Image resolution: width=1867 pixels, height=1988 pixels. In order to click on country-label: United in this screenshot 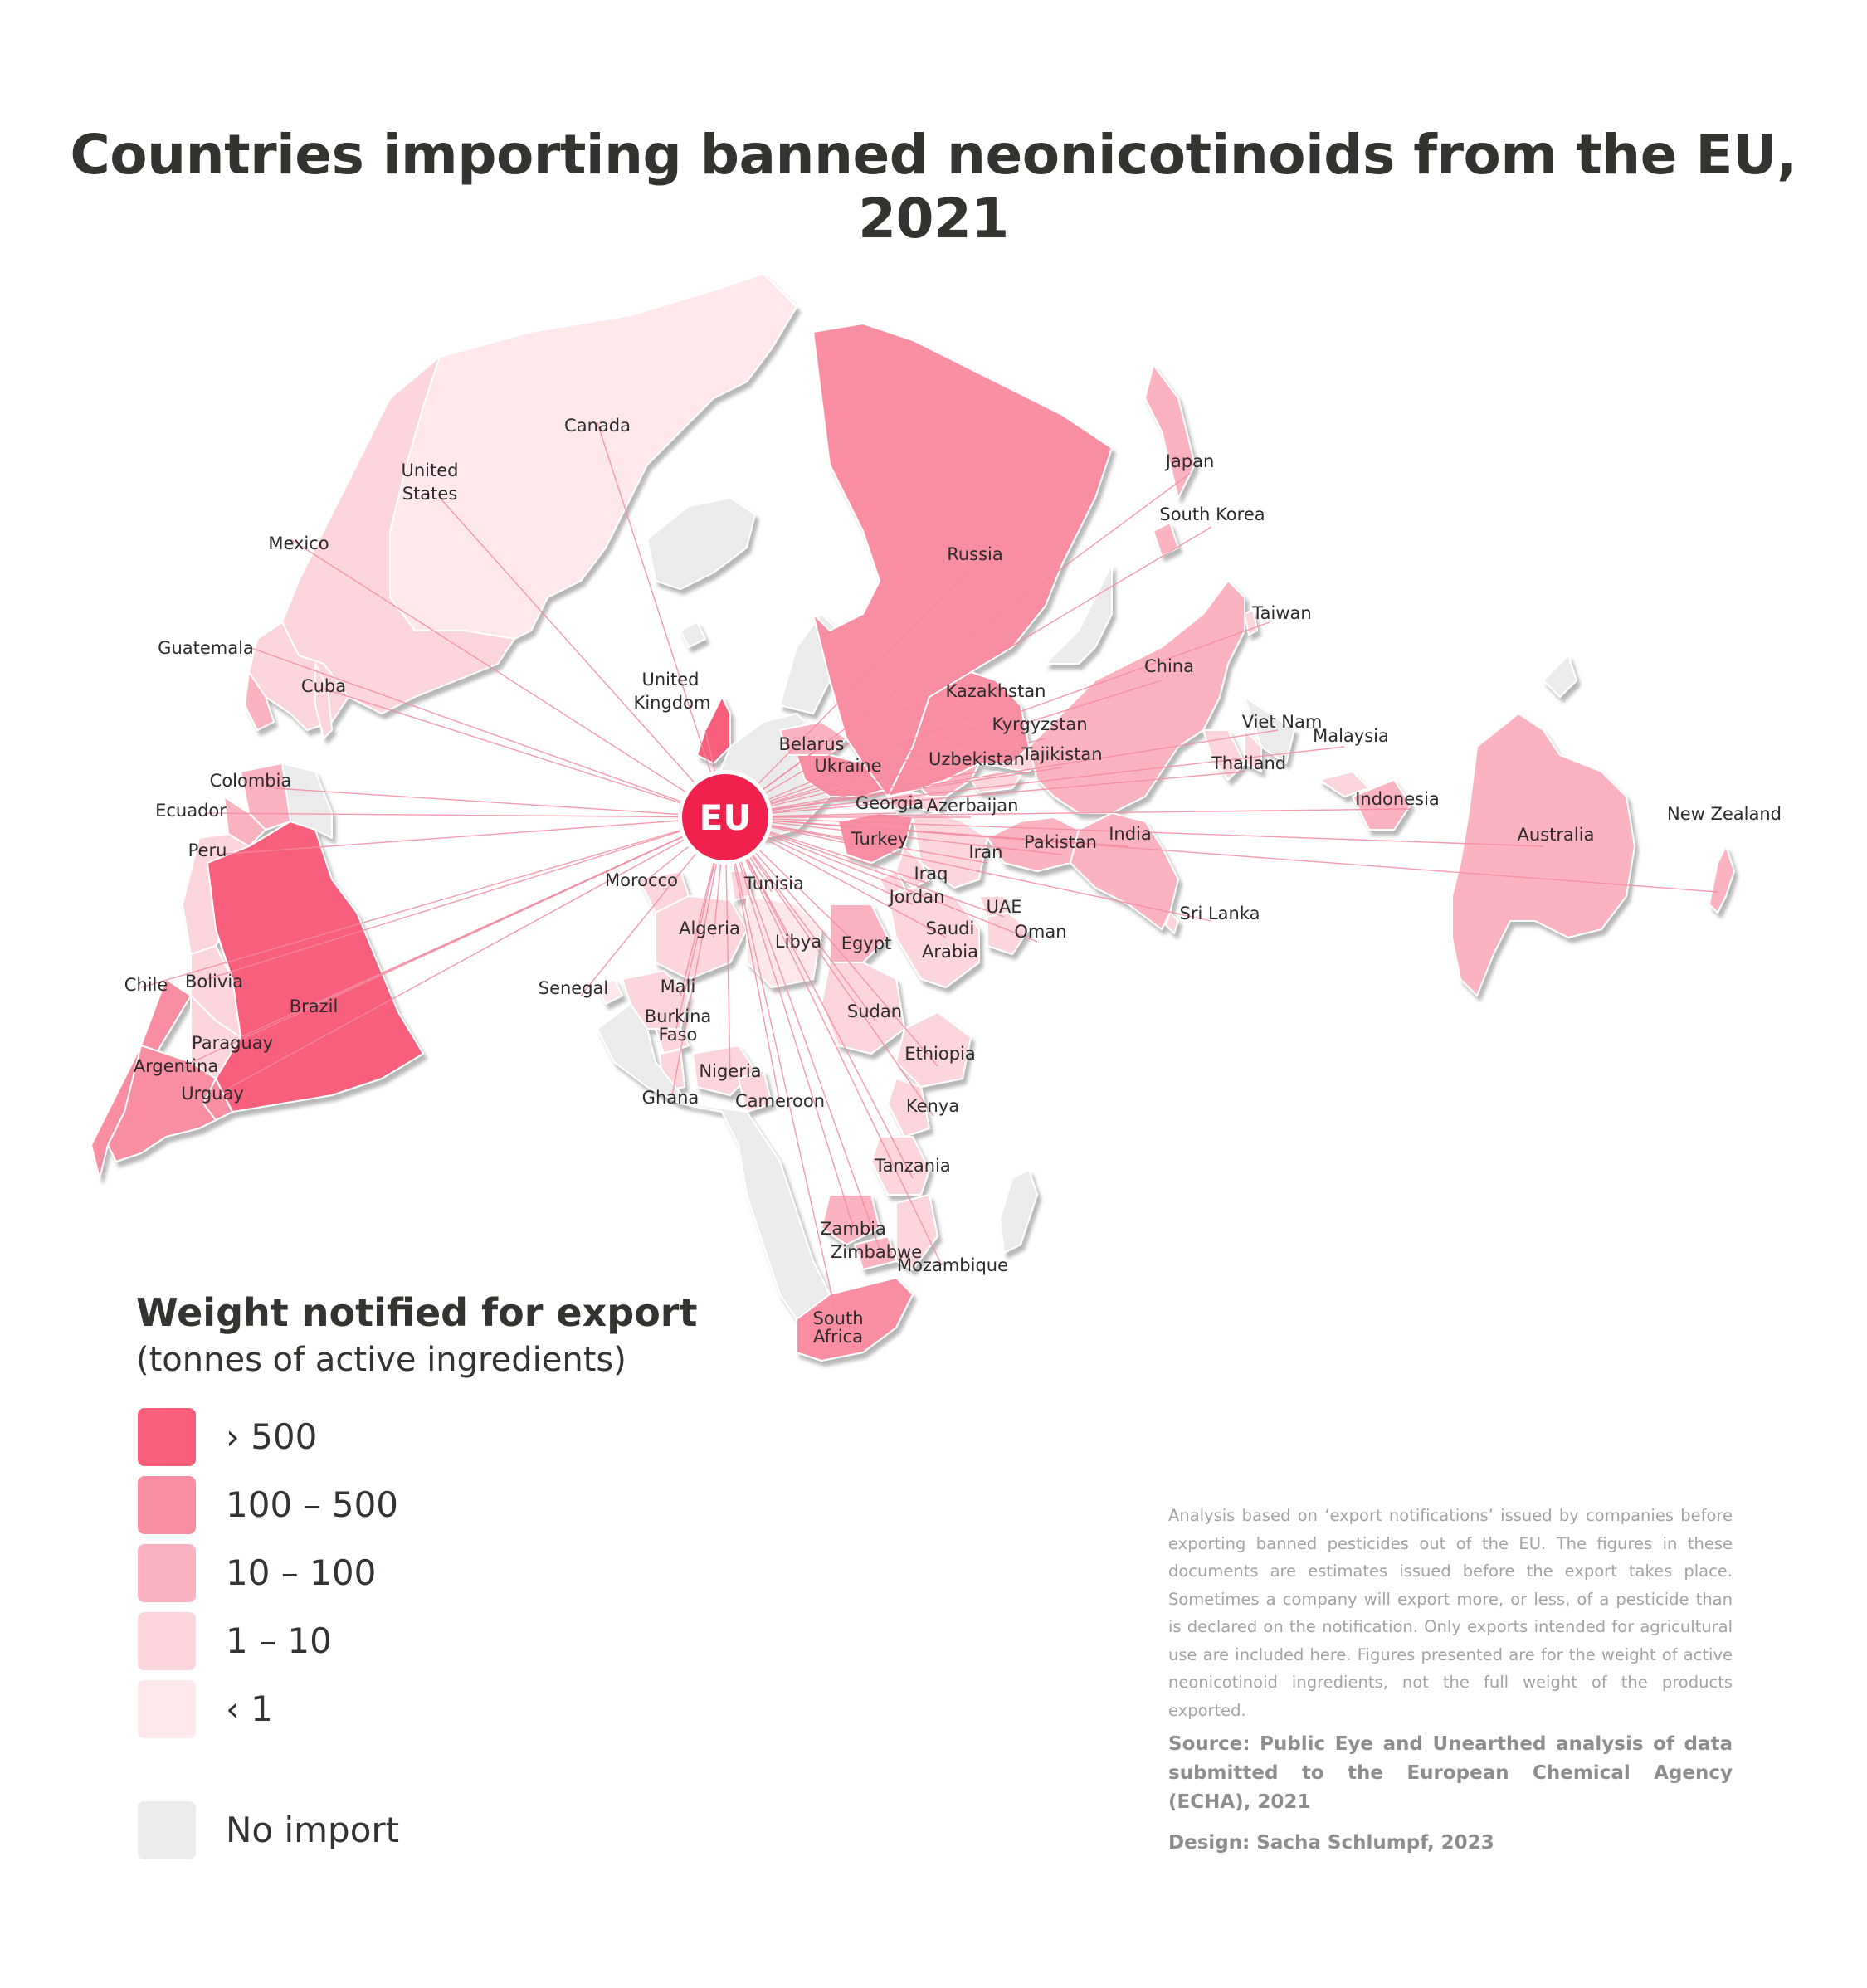, I will do `click(671, 679)`.